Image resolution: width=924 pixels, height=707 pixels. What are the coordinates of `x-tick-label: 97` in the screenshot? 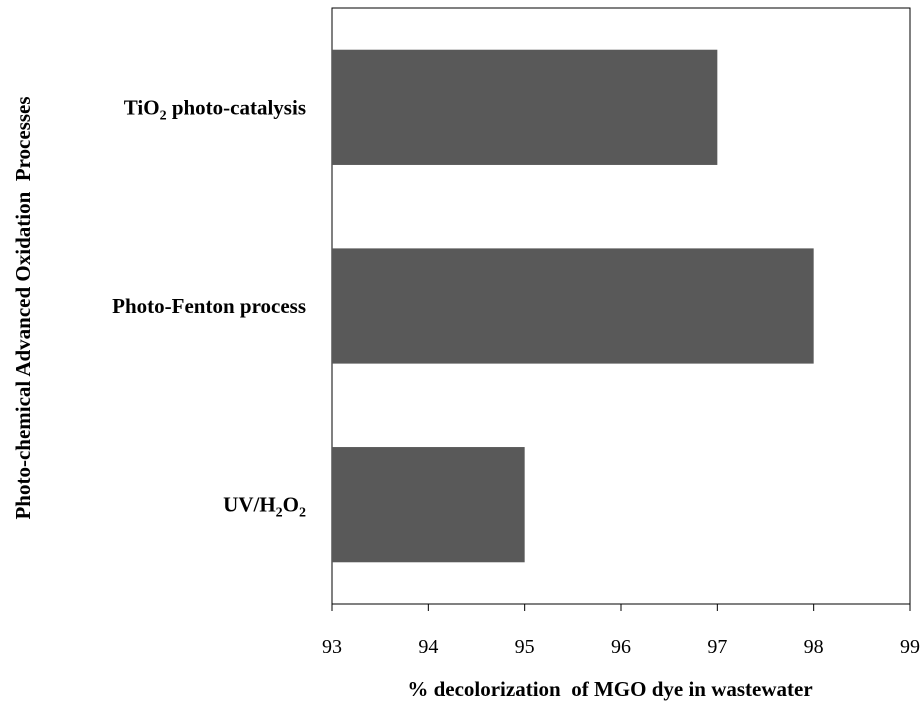 It's located at (717, 647).